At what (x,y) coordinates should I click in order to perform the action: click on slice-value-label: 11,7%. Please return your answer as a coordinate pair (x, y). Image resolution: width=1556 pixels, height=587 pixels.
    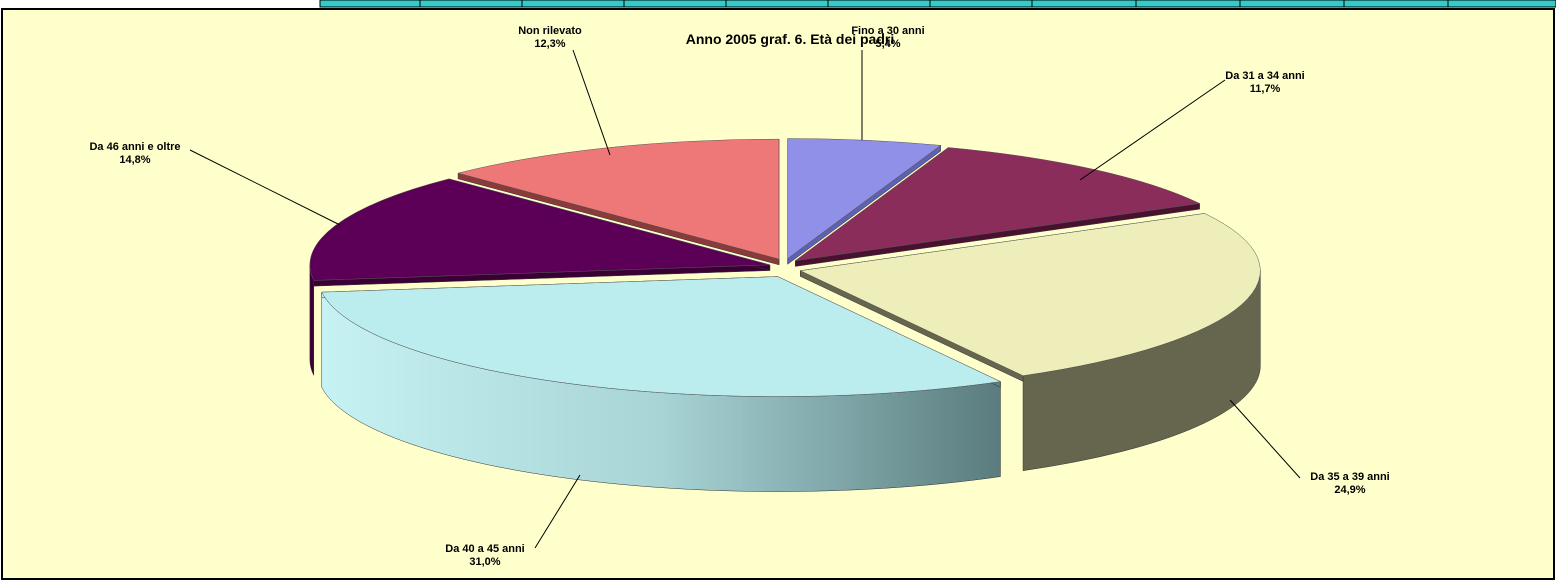
    Looking at the image, I should click on (1265, 89).